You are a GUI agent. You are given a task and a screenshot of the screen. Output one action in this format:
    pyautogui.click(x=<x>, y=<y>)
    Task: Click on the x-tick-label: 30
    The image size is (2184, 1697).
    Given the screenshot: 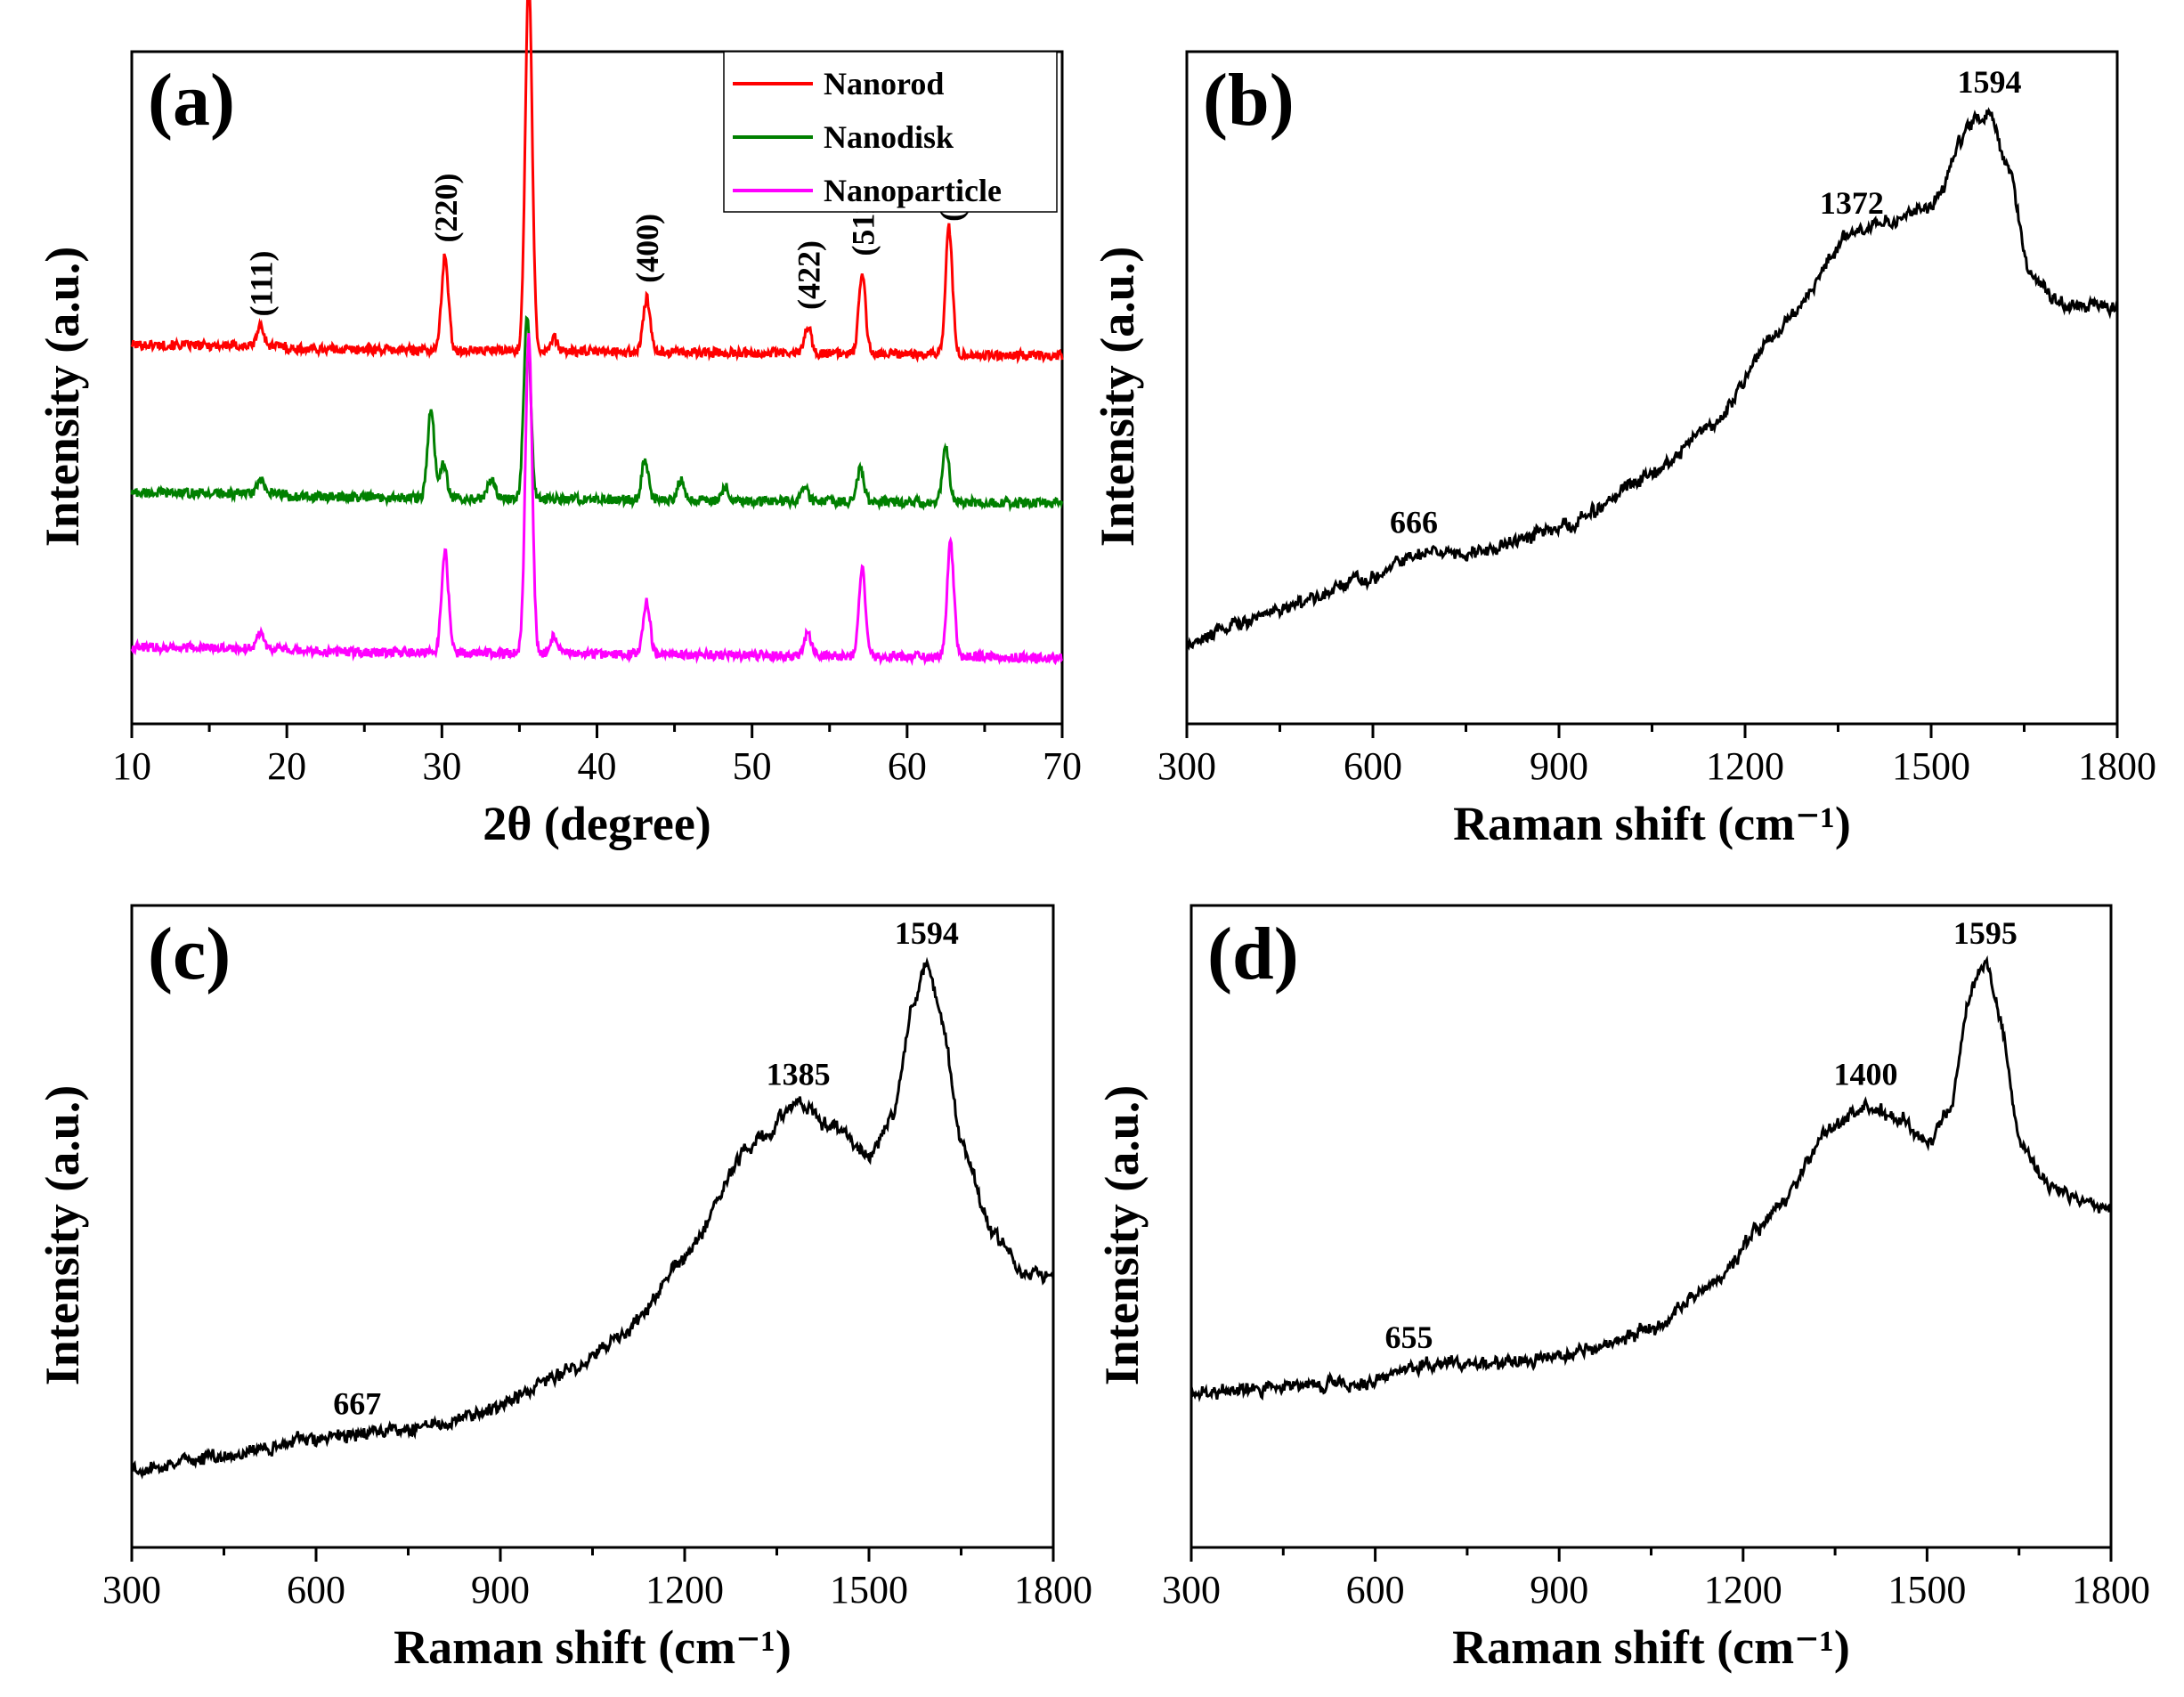 What is the action you would take?
    pyautogui.click(x=441, y=766)
    